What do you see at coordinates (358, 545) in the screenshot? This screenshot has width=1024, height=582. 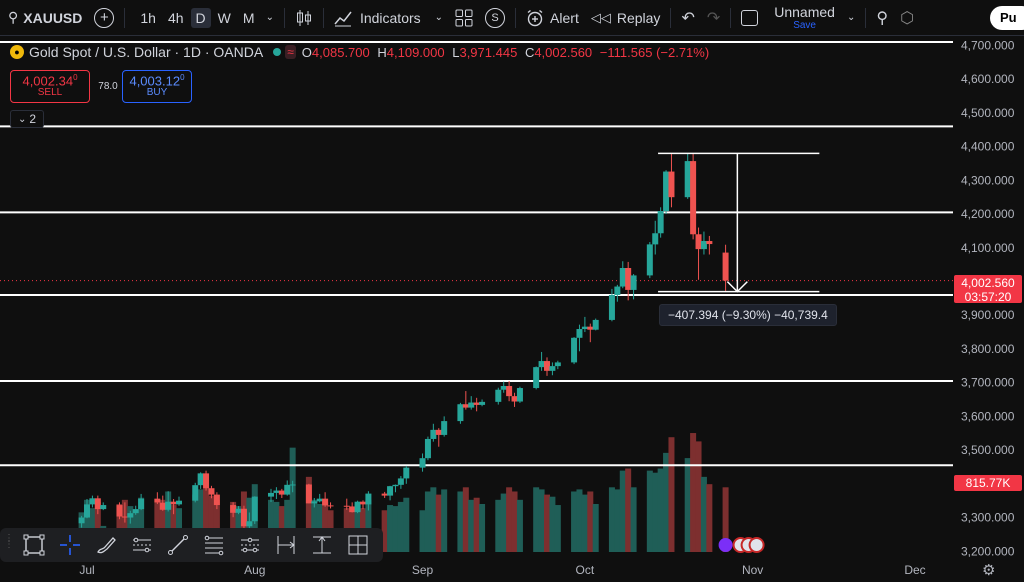 I see `long-position-tool` at bounding box center [358, 545].